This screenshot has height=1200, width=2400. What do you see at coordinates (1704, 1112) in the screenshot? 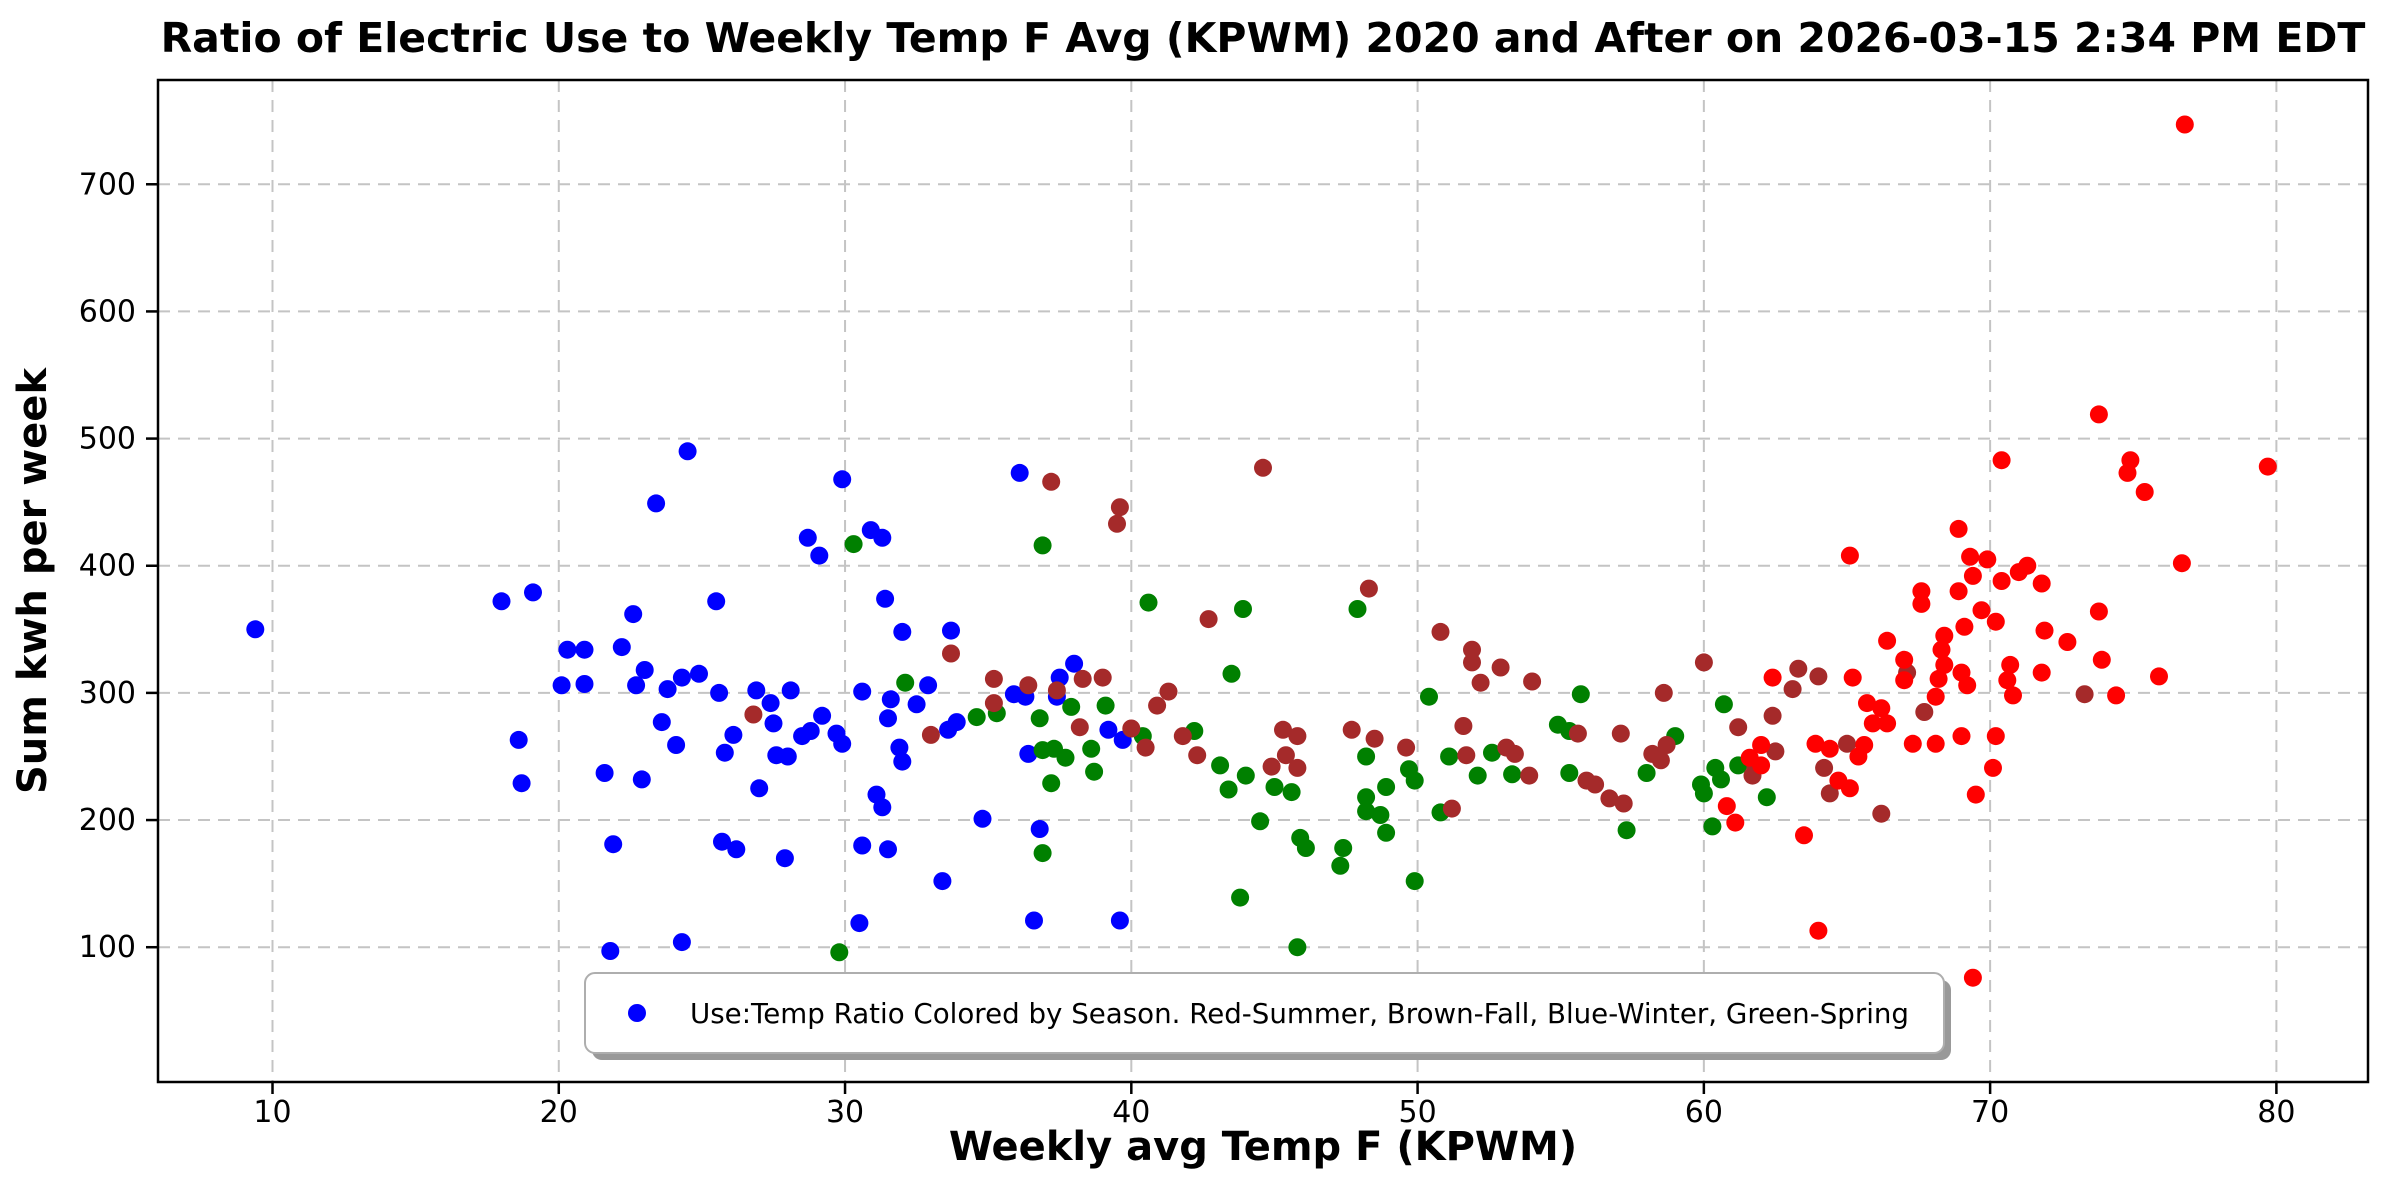
I see `x-tick-label: 60` at bounding box center [1704, 1112].